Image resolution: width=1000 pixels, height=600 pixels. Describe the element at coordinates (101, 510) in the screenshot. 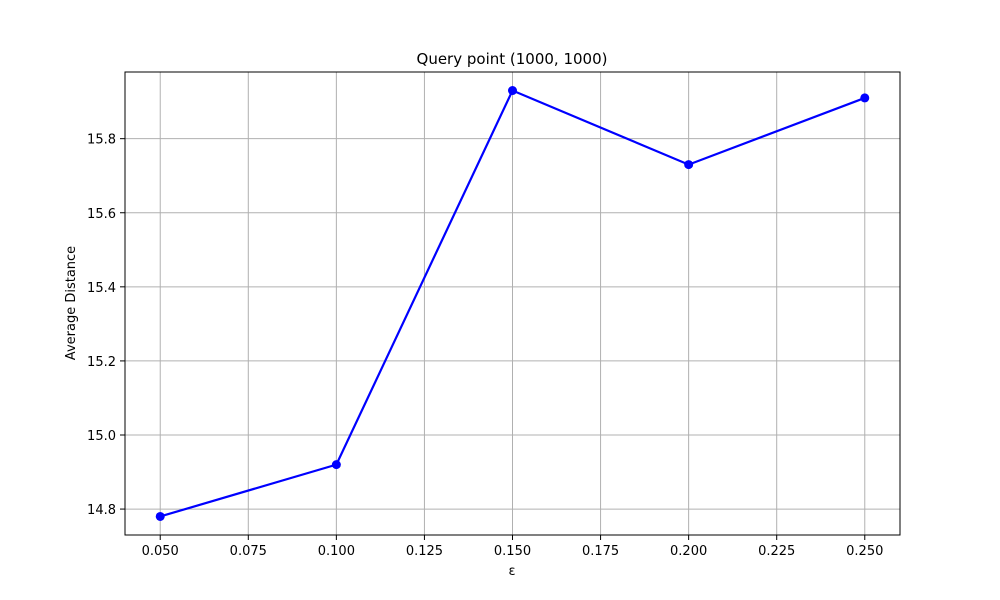

I see `y-tick-label: 14.8` at that location.